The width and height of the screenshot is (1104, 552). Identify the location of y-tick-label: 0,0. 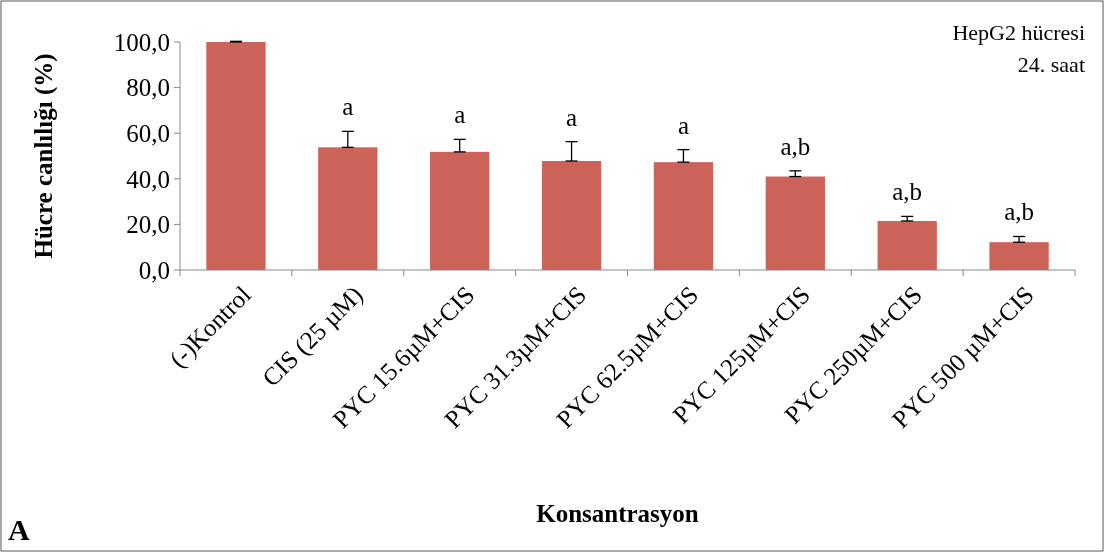
(154, 270).